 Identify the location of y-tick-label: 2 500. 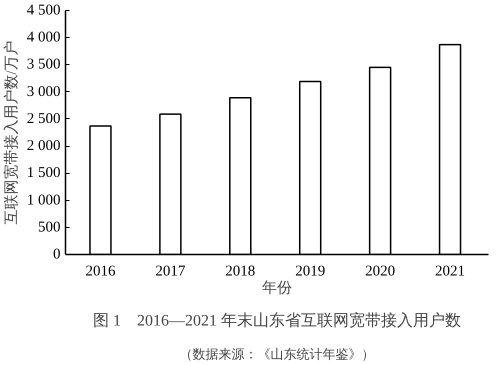
(43, 118).